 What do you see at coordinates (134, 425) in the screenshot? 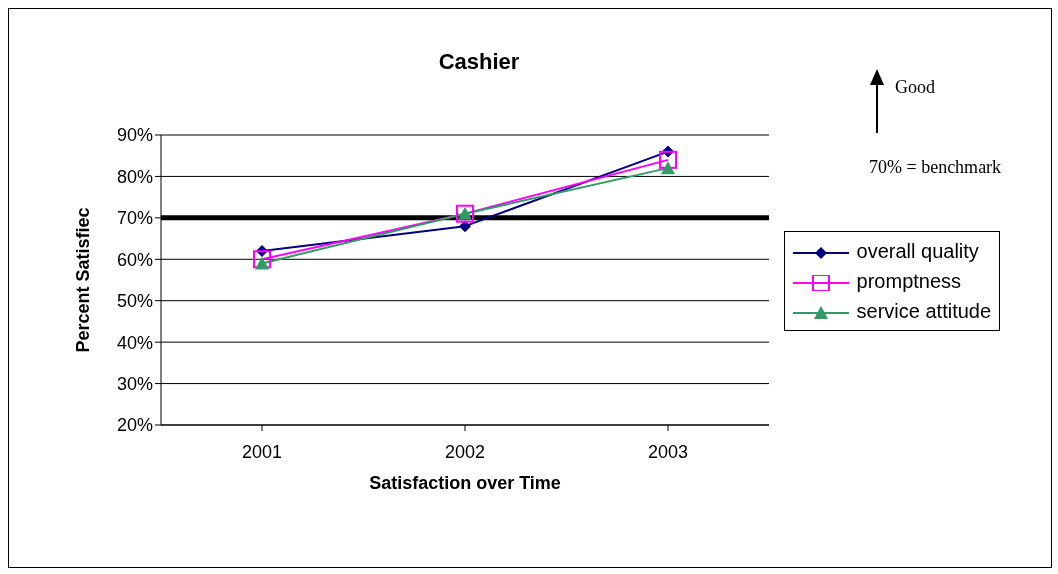
I see `y-tick-label: 20%` at bounding box center [134, 425].